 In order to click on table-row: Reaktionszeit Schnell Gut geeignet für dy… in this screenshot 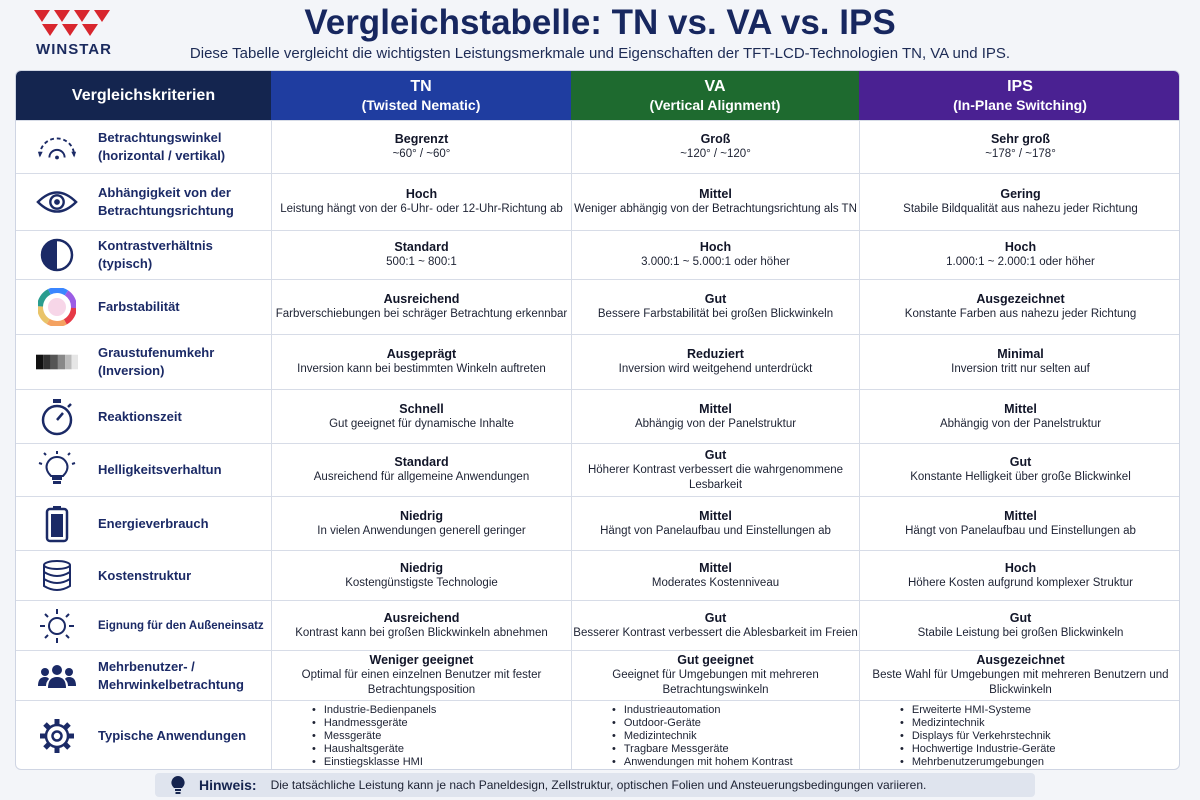, I will do `click(597, 416)`.